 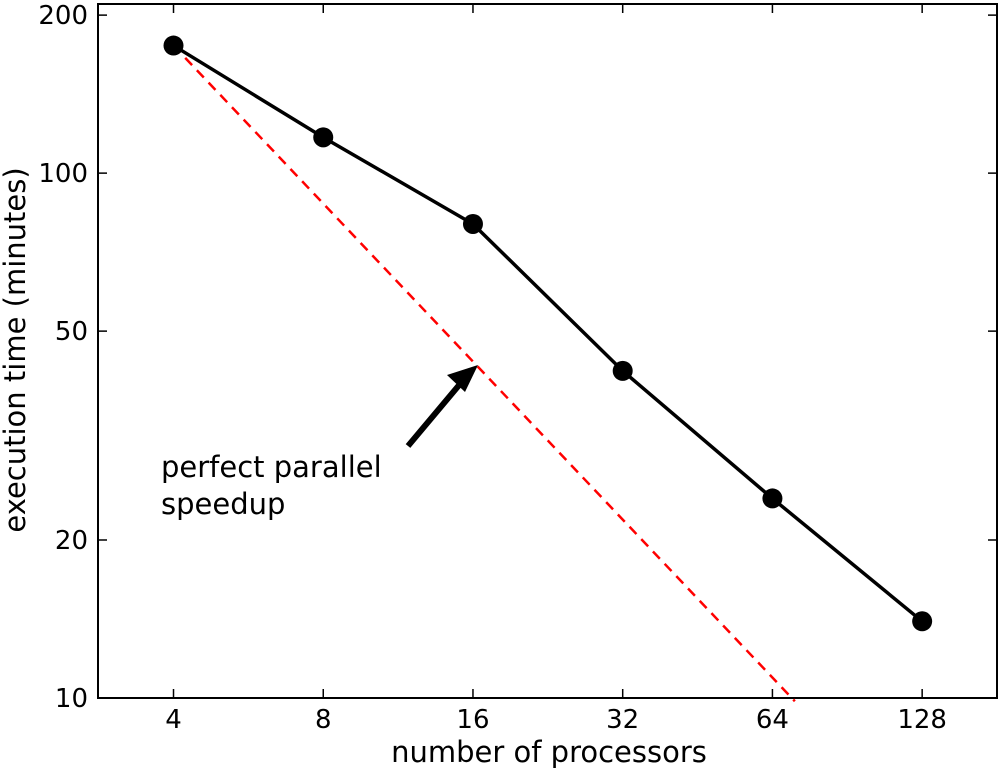 What do you see at coordinates (319, 443) in the screenshot?
I see `annotation: perfect parallel speedup` at bounding box center [319, 443].